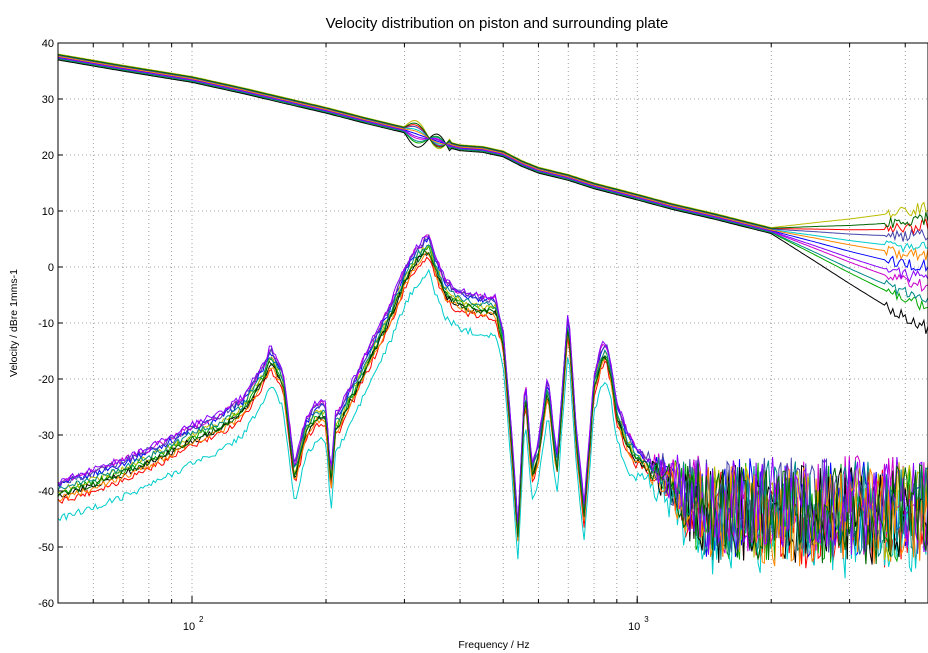  Describe the element at coordinates (51, 268) in the screenshot. I see `y-tick-label: 0` at that location.